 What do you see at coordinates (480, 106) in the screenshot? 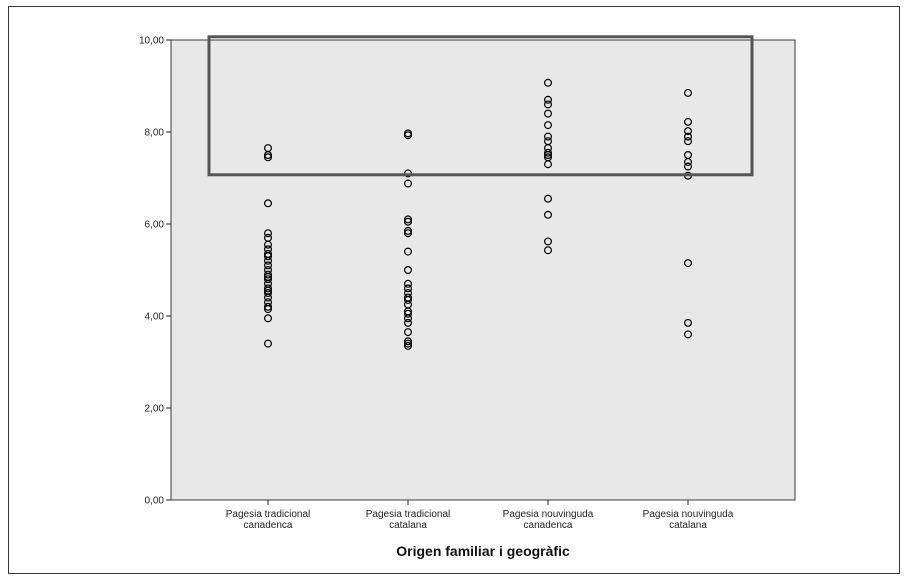
I see `annotation-box` at bounding box center [480, 106].